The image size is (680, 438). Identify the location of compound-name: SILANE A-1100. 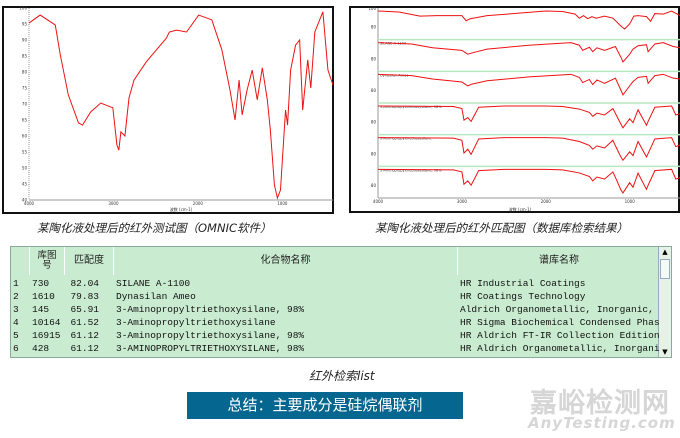
(153, 283).